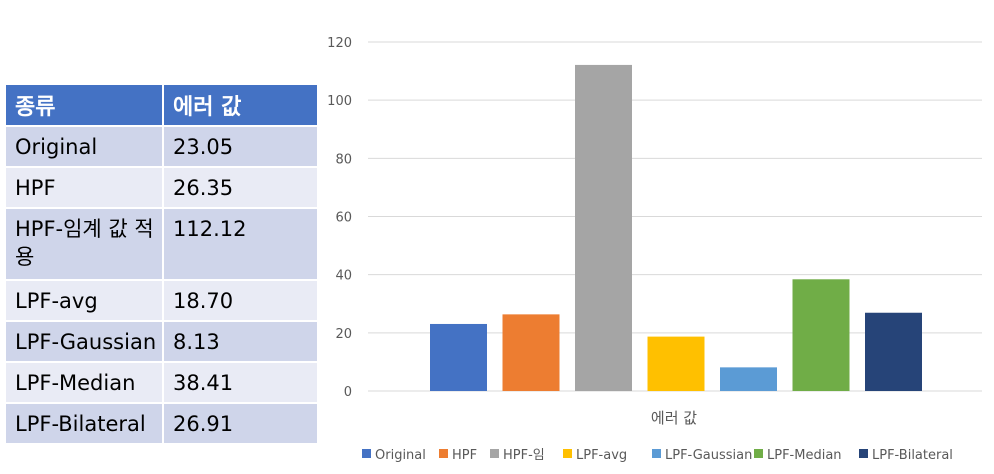  Describe the element at coordinates (240, 105) in the screenshot. I see `header-error-value: 에러 값` at that location.